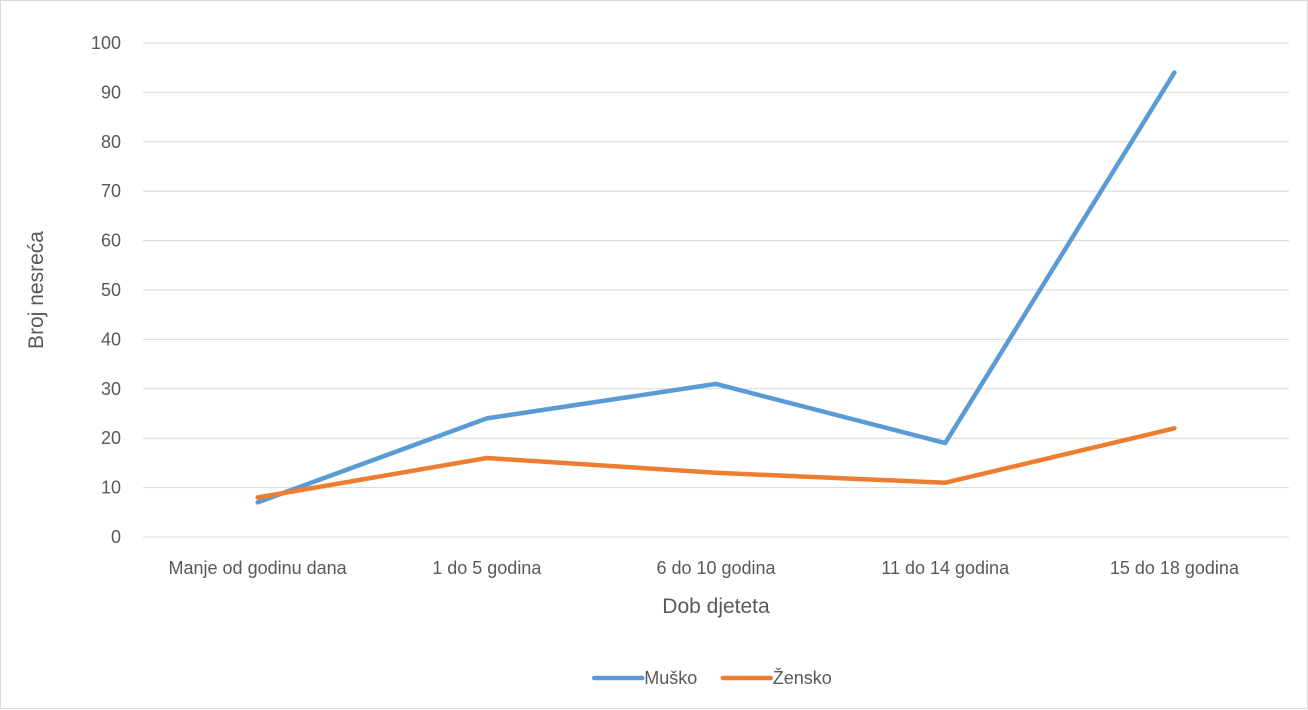 The height and width of the screenshot is (710, 1308). I want to click on y-tick-label: 60, so click(111, 241).